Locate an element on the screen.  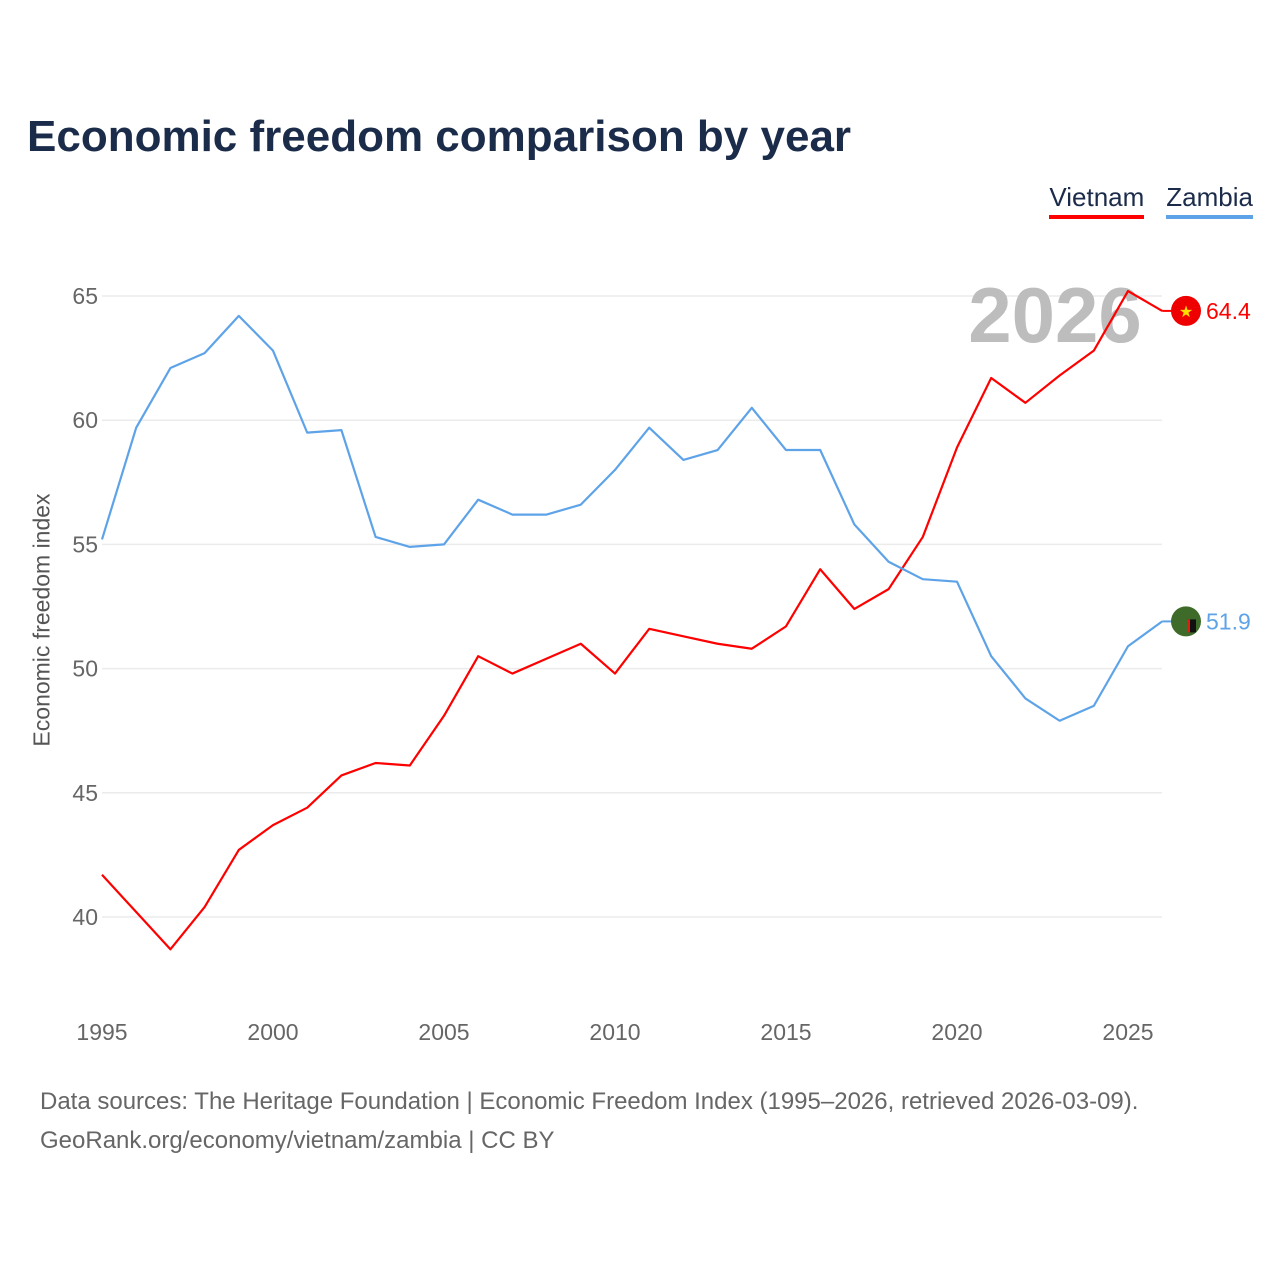
y-tick-label: 50 is located at coordinates (85, 669).